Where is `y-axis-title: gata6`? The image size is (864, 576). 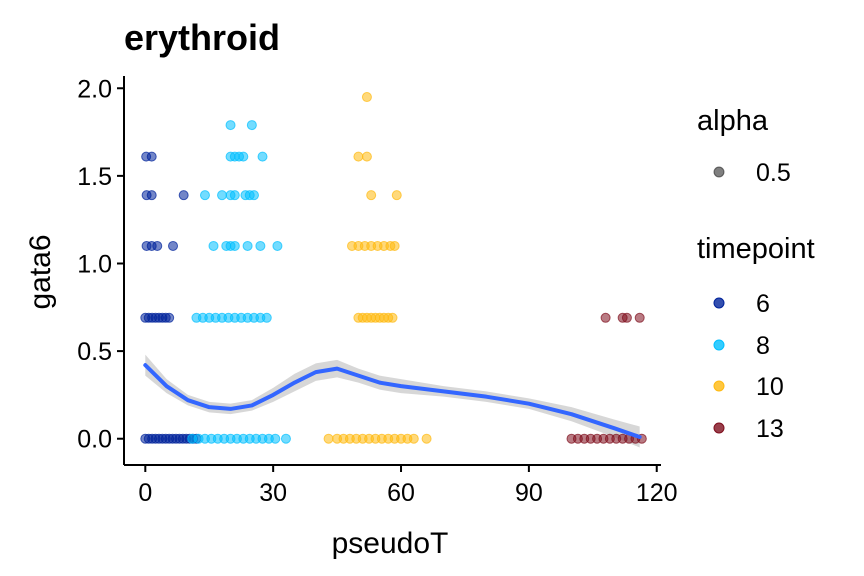
y-axis-title: gata6 is located at coordinates (40, 271).